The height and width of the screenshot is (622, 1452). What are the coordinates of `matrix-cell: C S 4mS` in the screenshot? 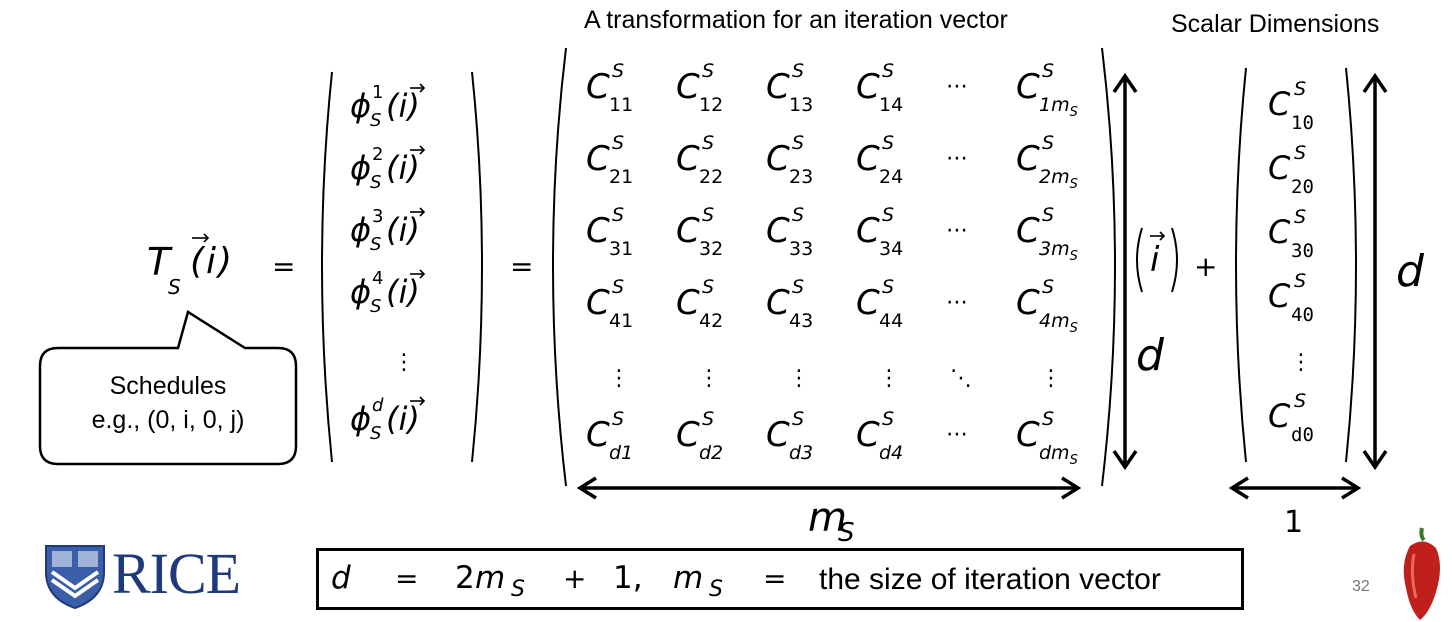 It's located at (1047, 306).